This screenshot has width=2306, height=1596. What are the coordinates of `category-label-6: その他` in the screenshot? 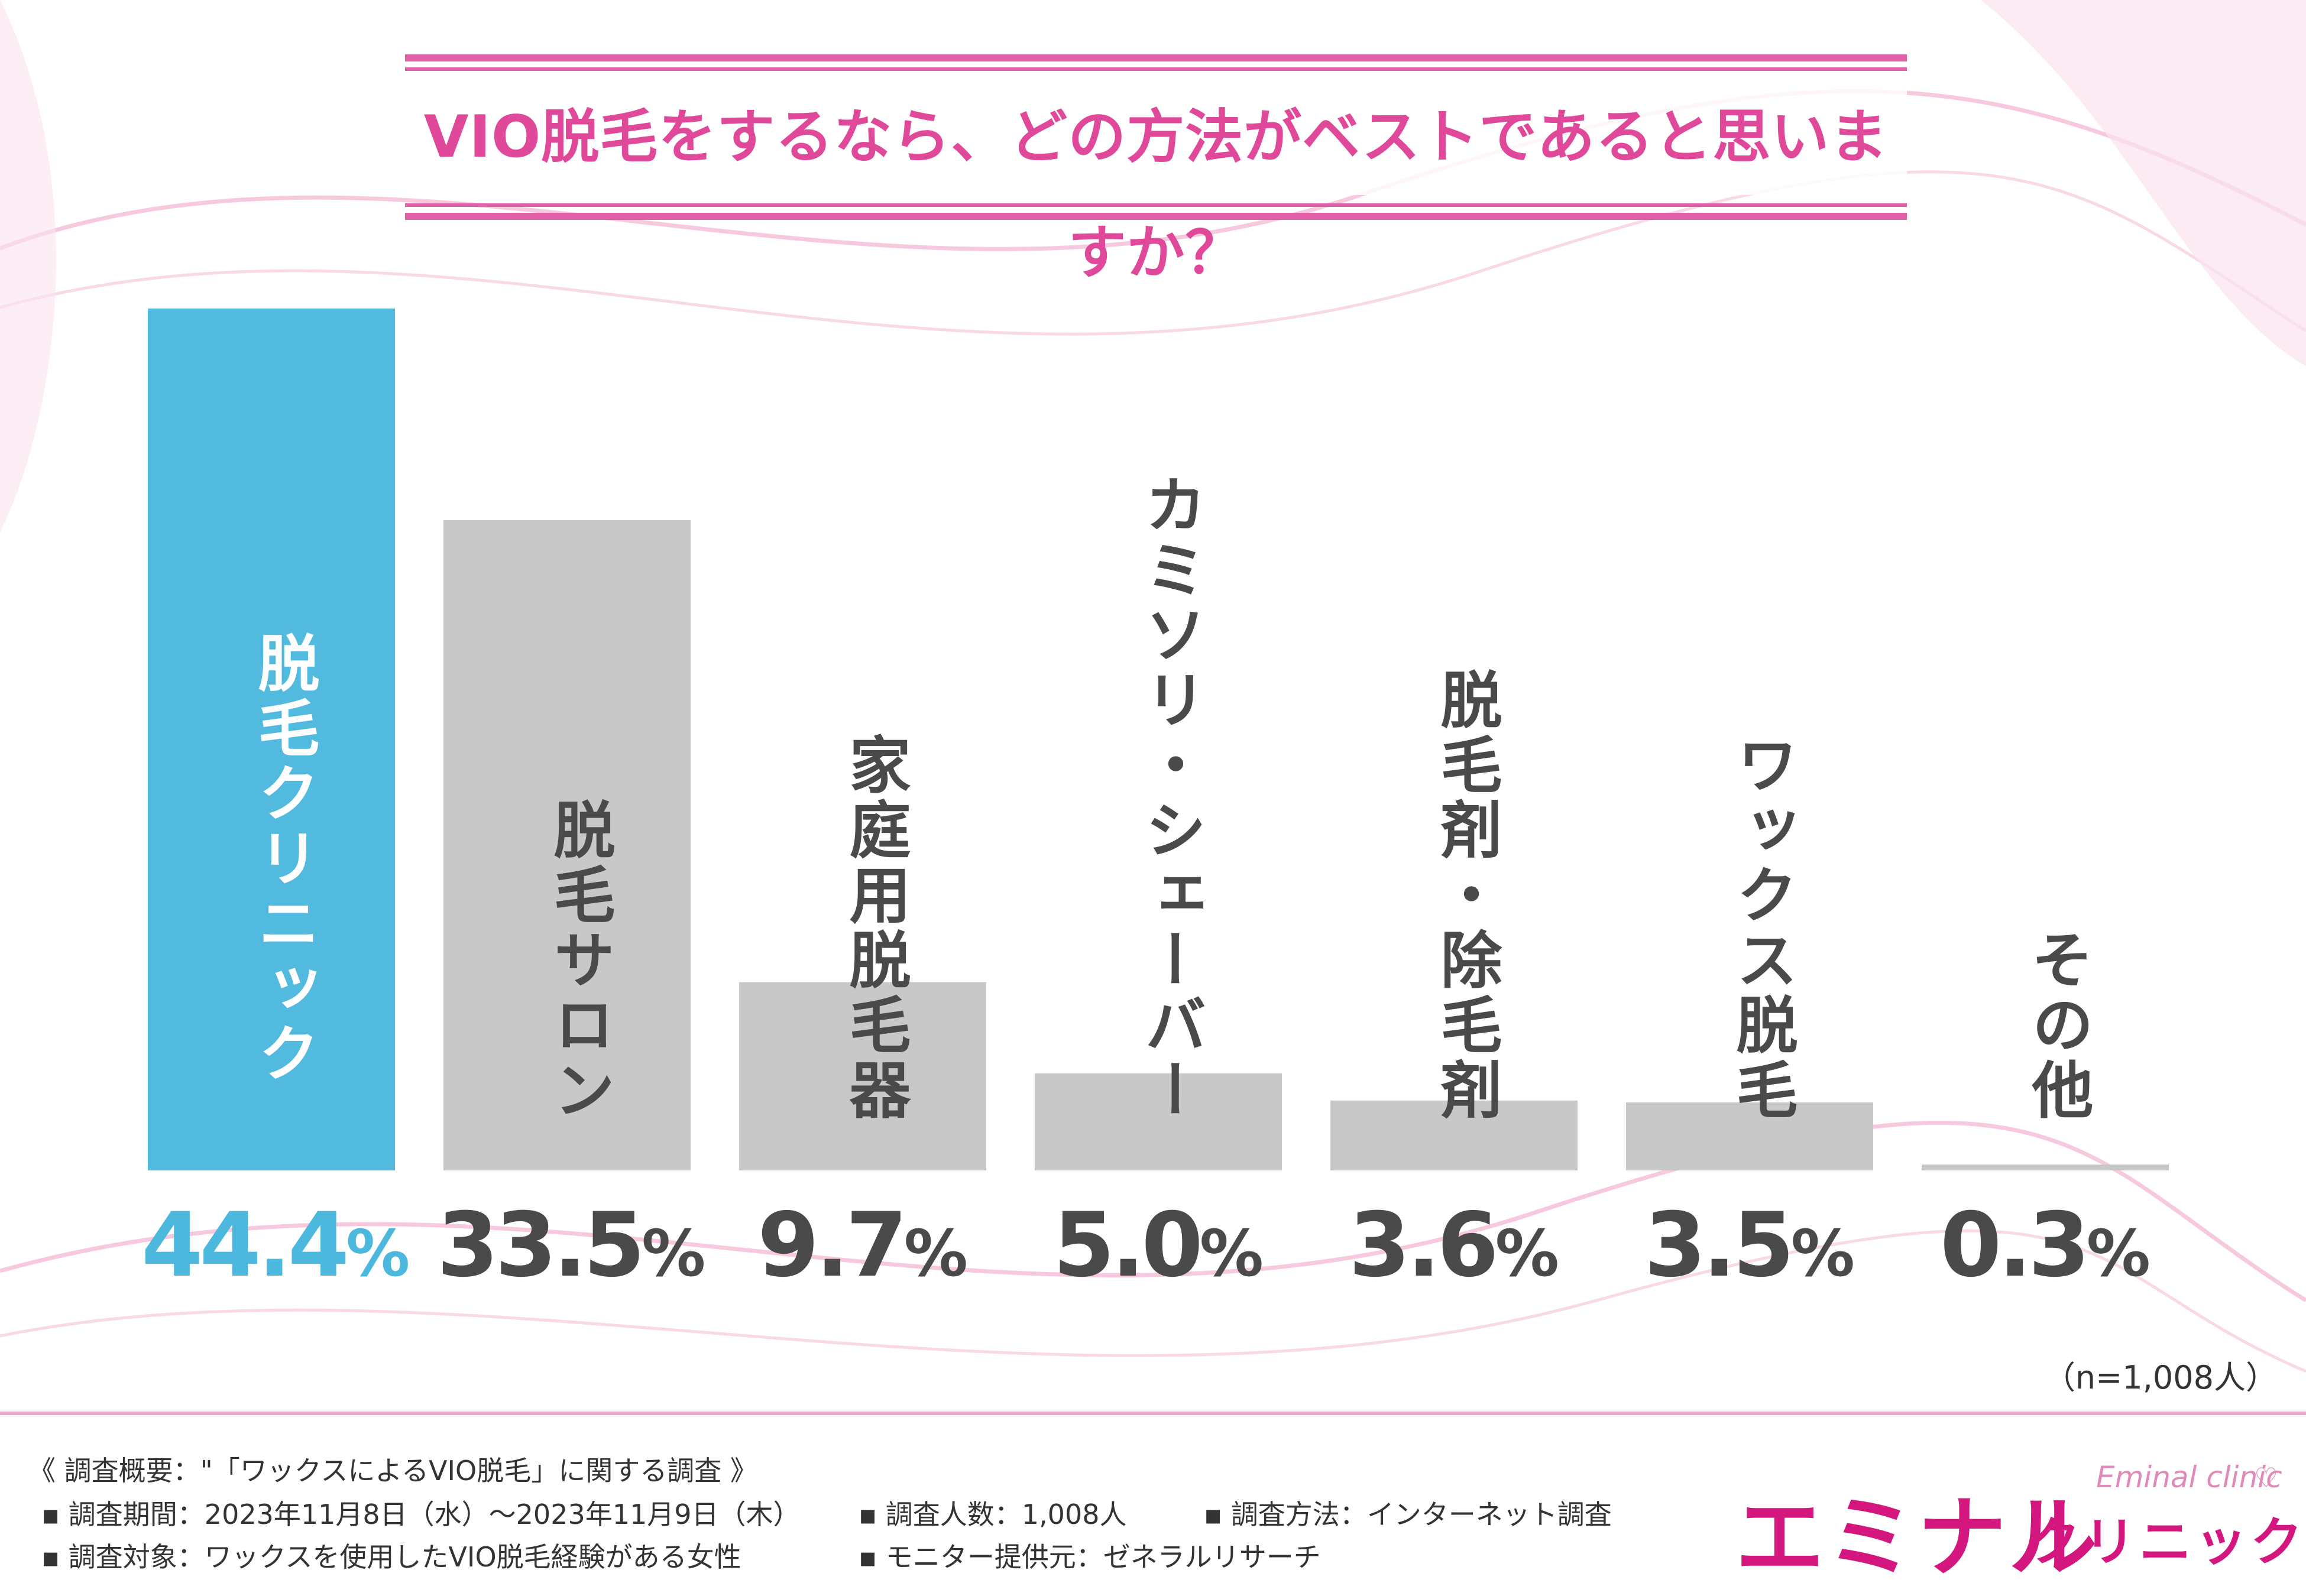 It's located at (2057, 1025).